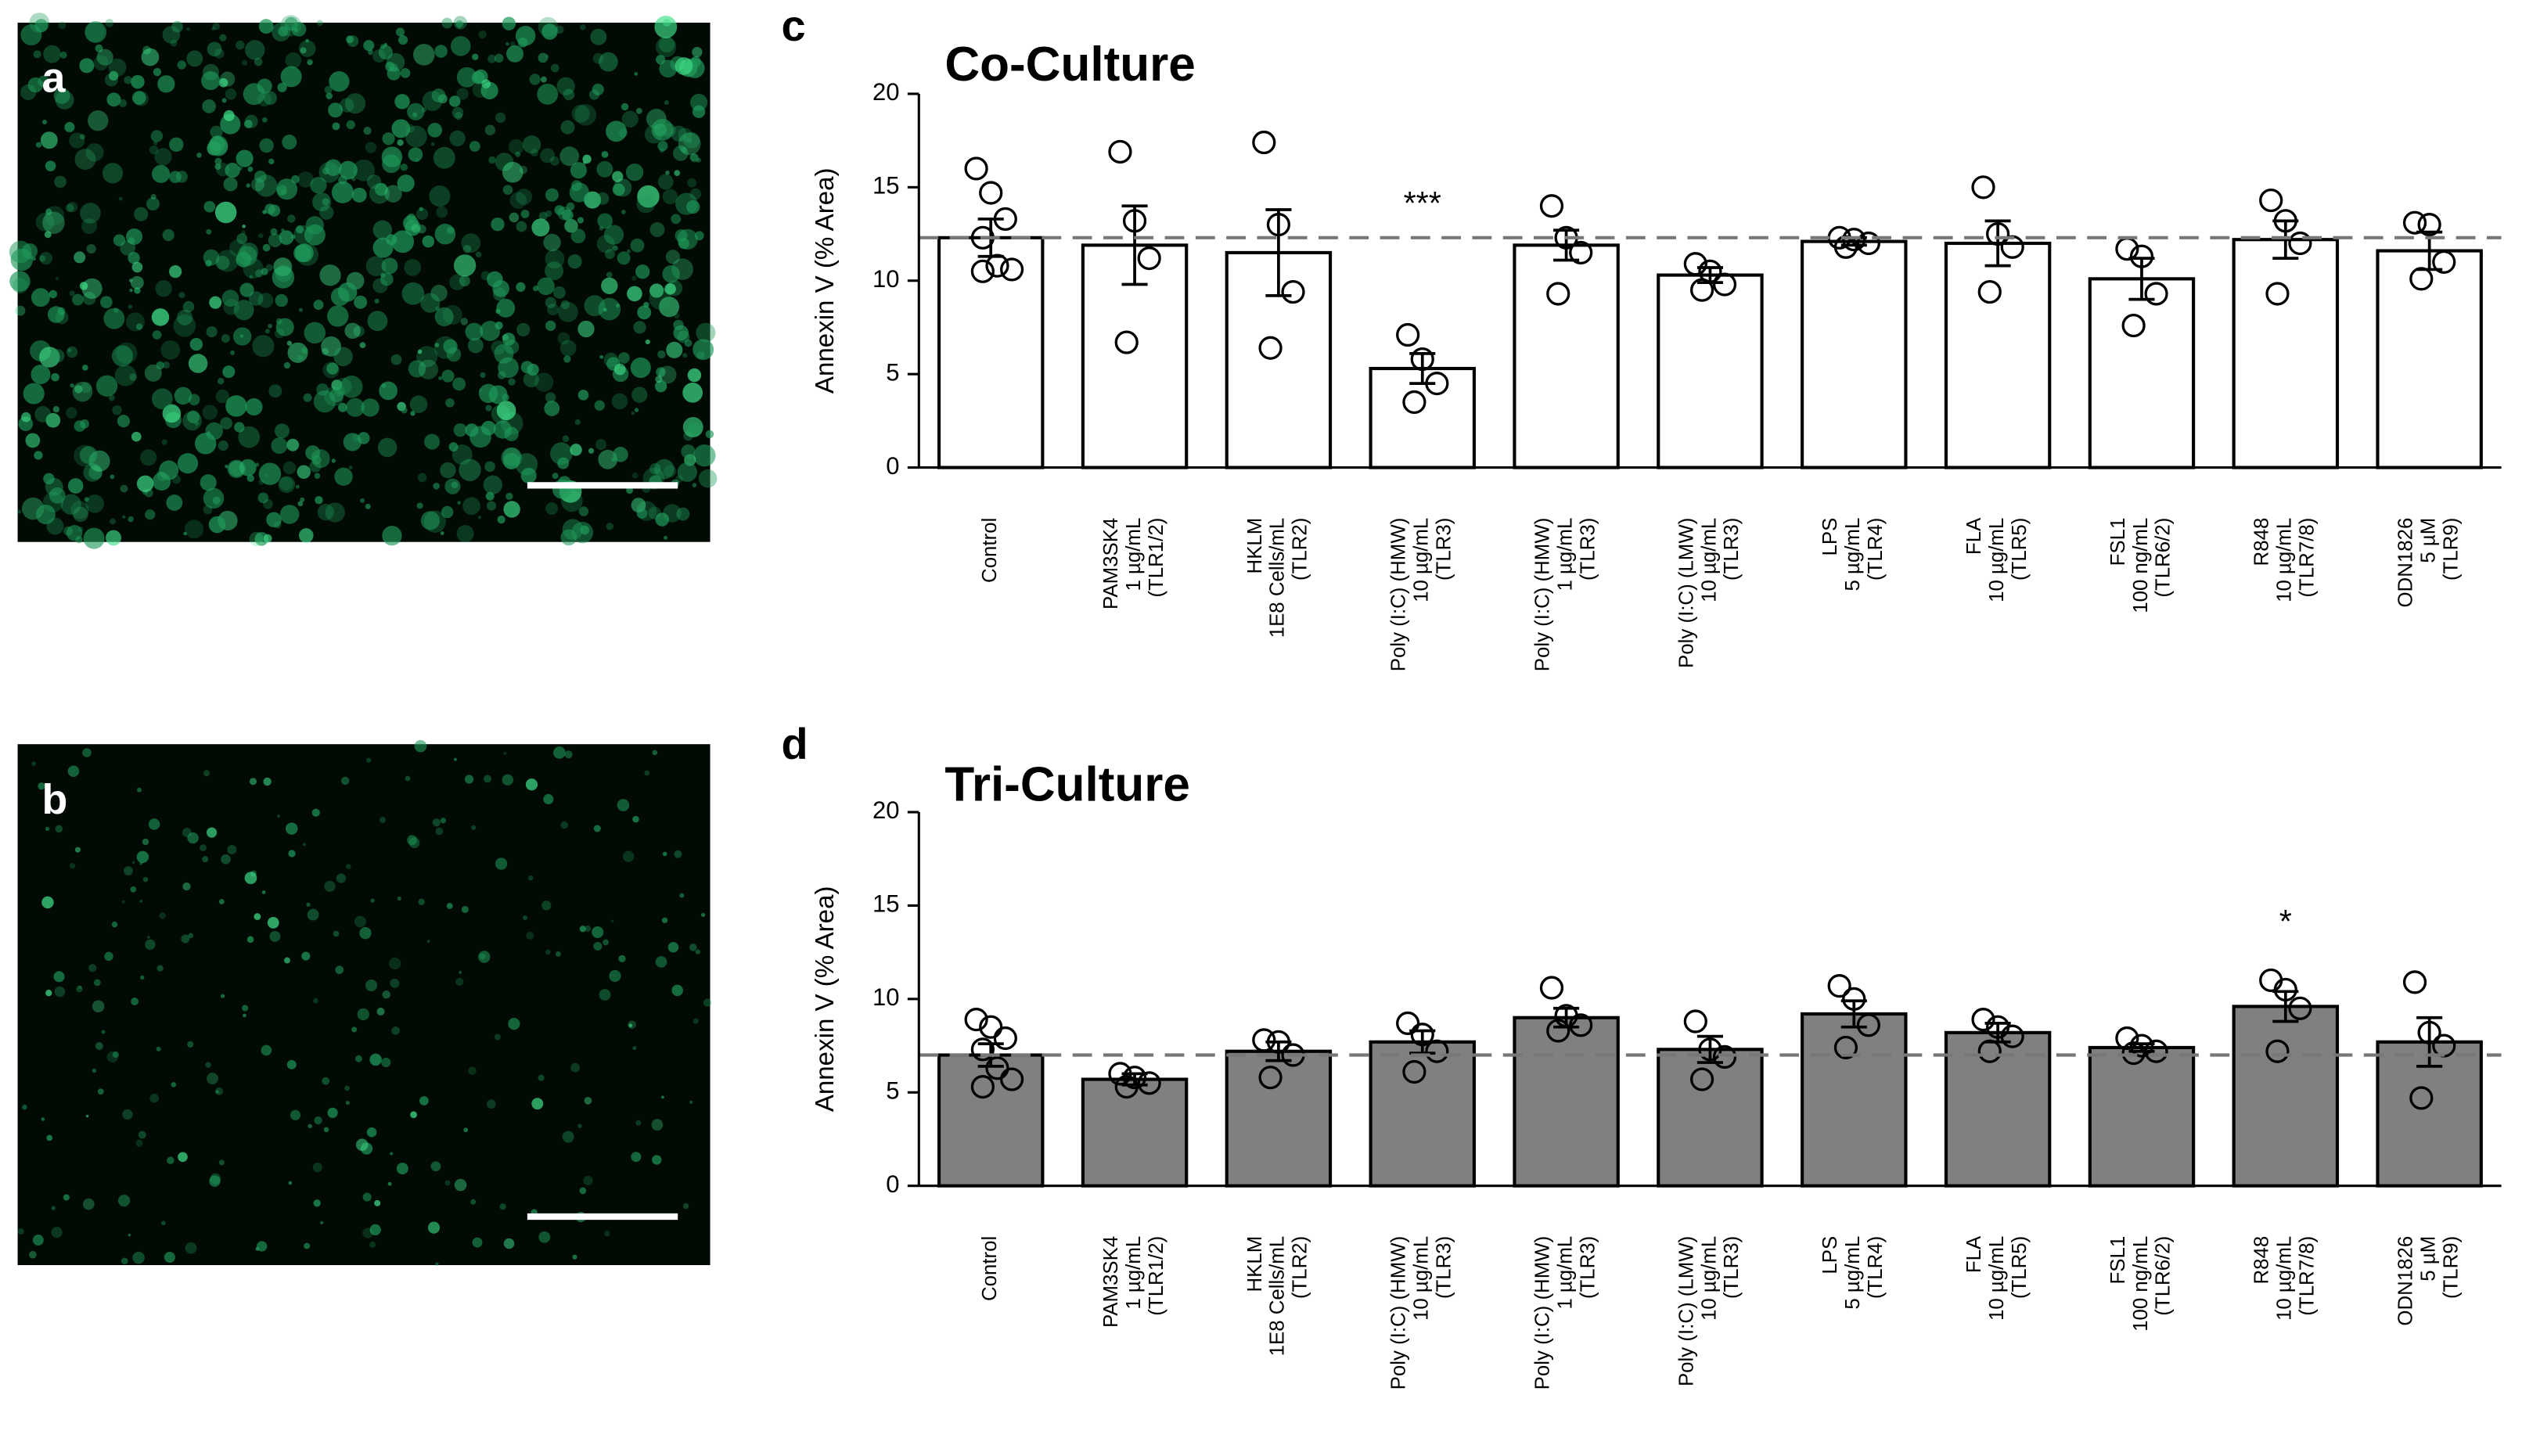 This screenshot has width=2540, height=1456. Describe the element at coordinates (1067, 784) in the screenshot. I see `chart-title: Tri-Culture` at that location.